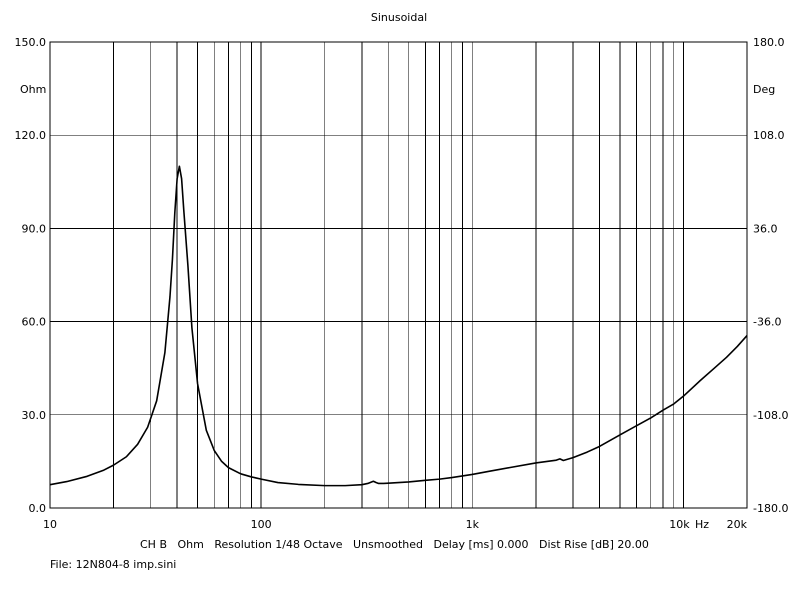  What do you see at coordinates (34, 228) in the screenshot?
I see `y-tick-label: 90.0` at bounding box center [34, 228].